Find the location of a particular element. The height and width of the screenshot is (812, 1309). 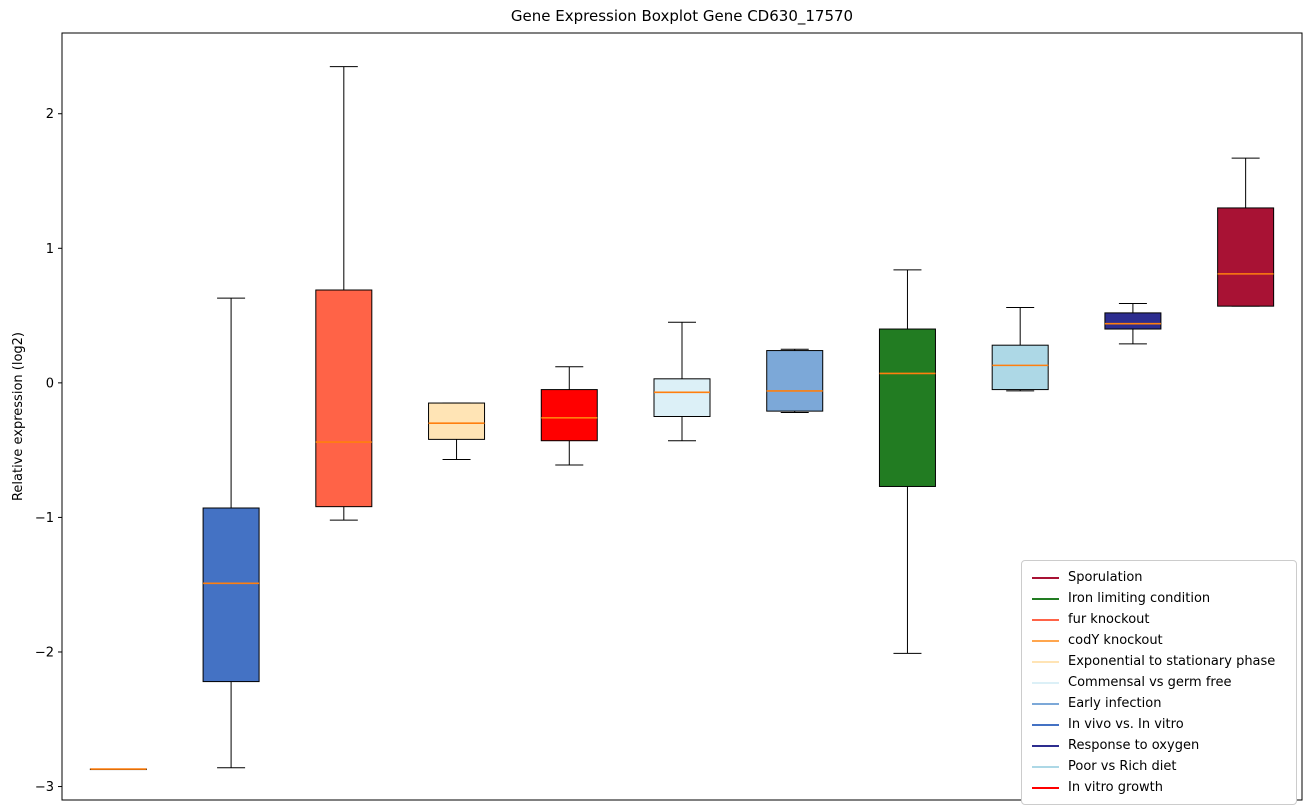

legend-item: Exponential to stationary phase is located at coordinates (1159, 661).